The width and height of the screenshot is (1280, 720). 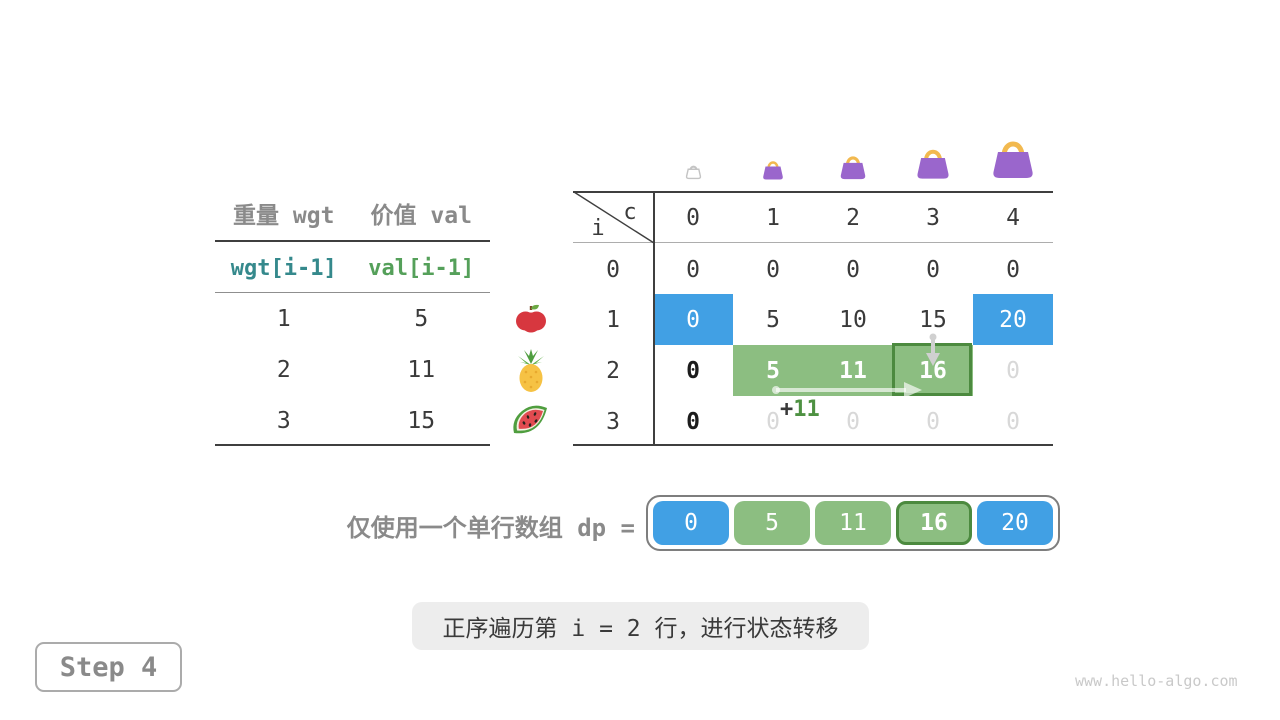 I want to click on transition-annotation: +11, so click(x=800, y=409).